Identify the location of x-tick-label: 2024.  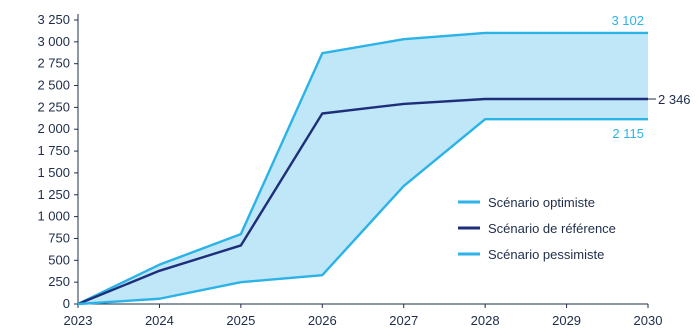
(159, 320).